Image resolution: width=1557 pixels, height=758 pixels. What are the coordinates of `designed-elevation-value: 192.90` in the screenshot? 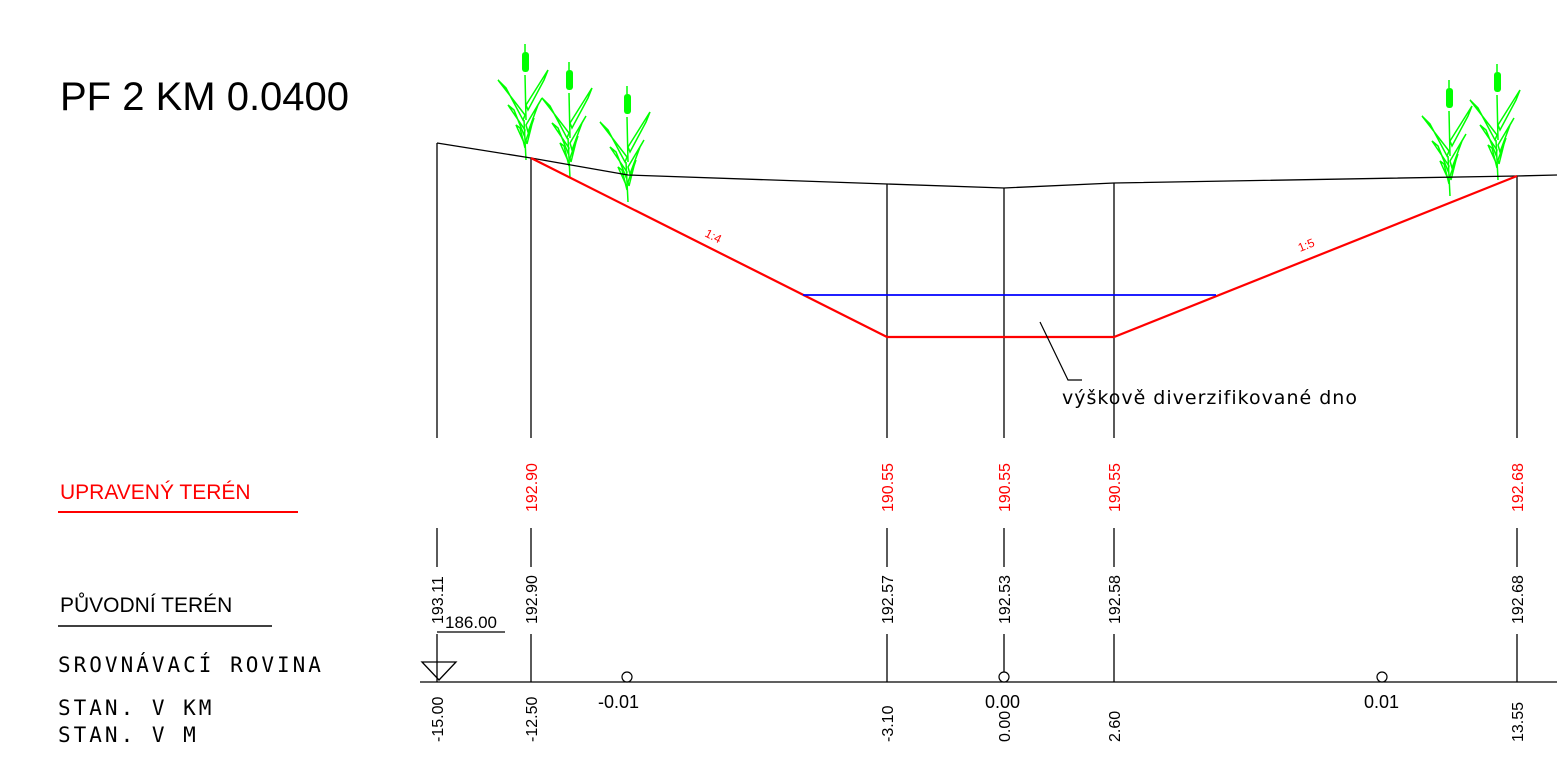 It's located at (532, 487).